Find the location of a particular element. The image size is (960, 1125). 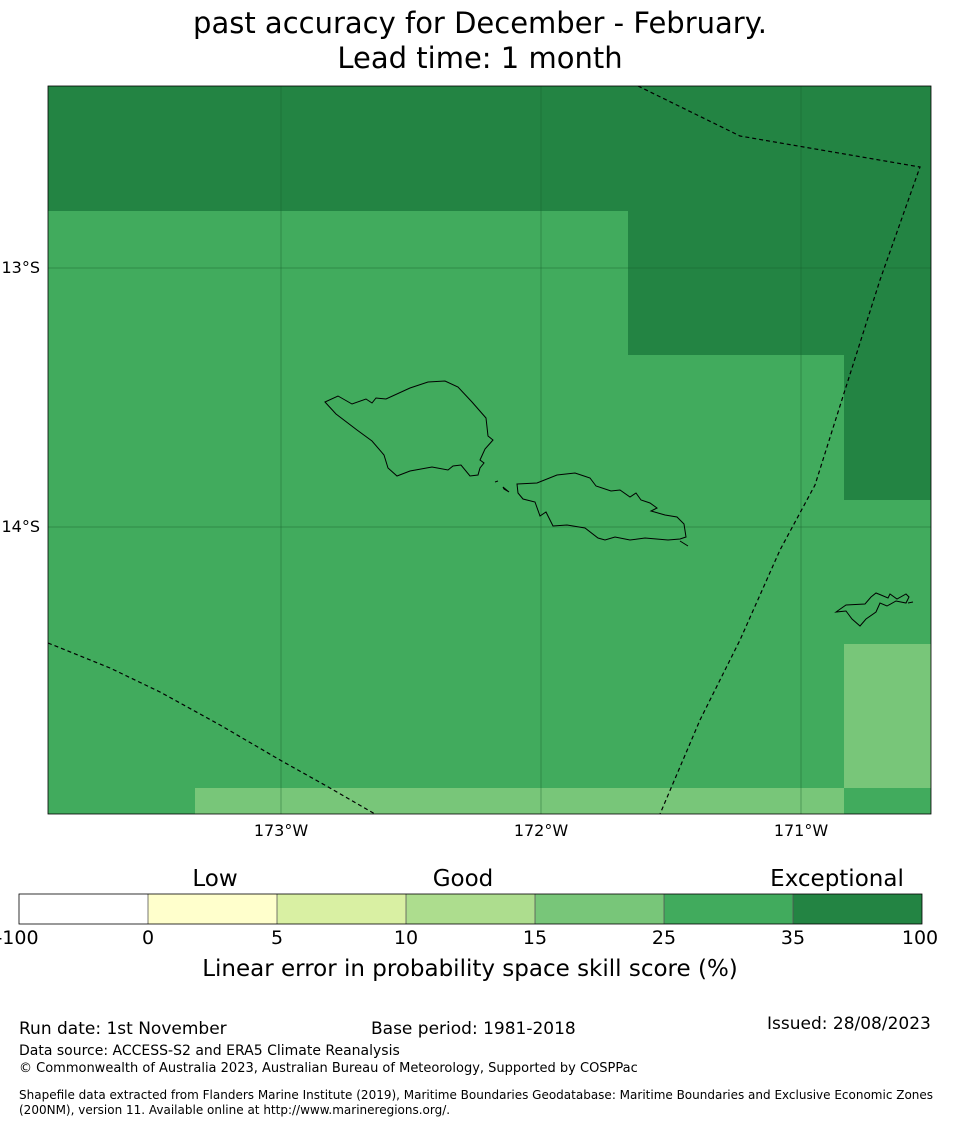

colorbar-dividers is located at coordinates (470, 909).